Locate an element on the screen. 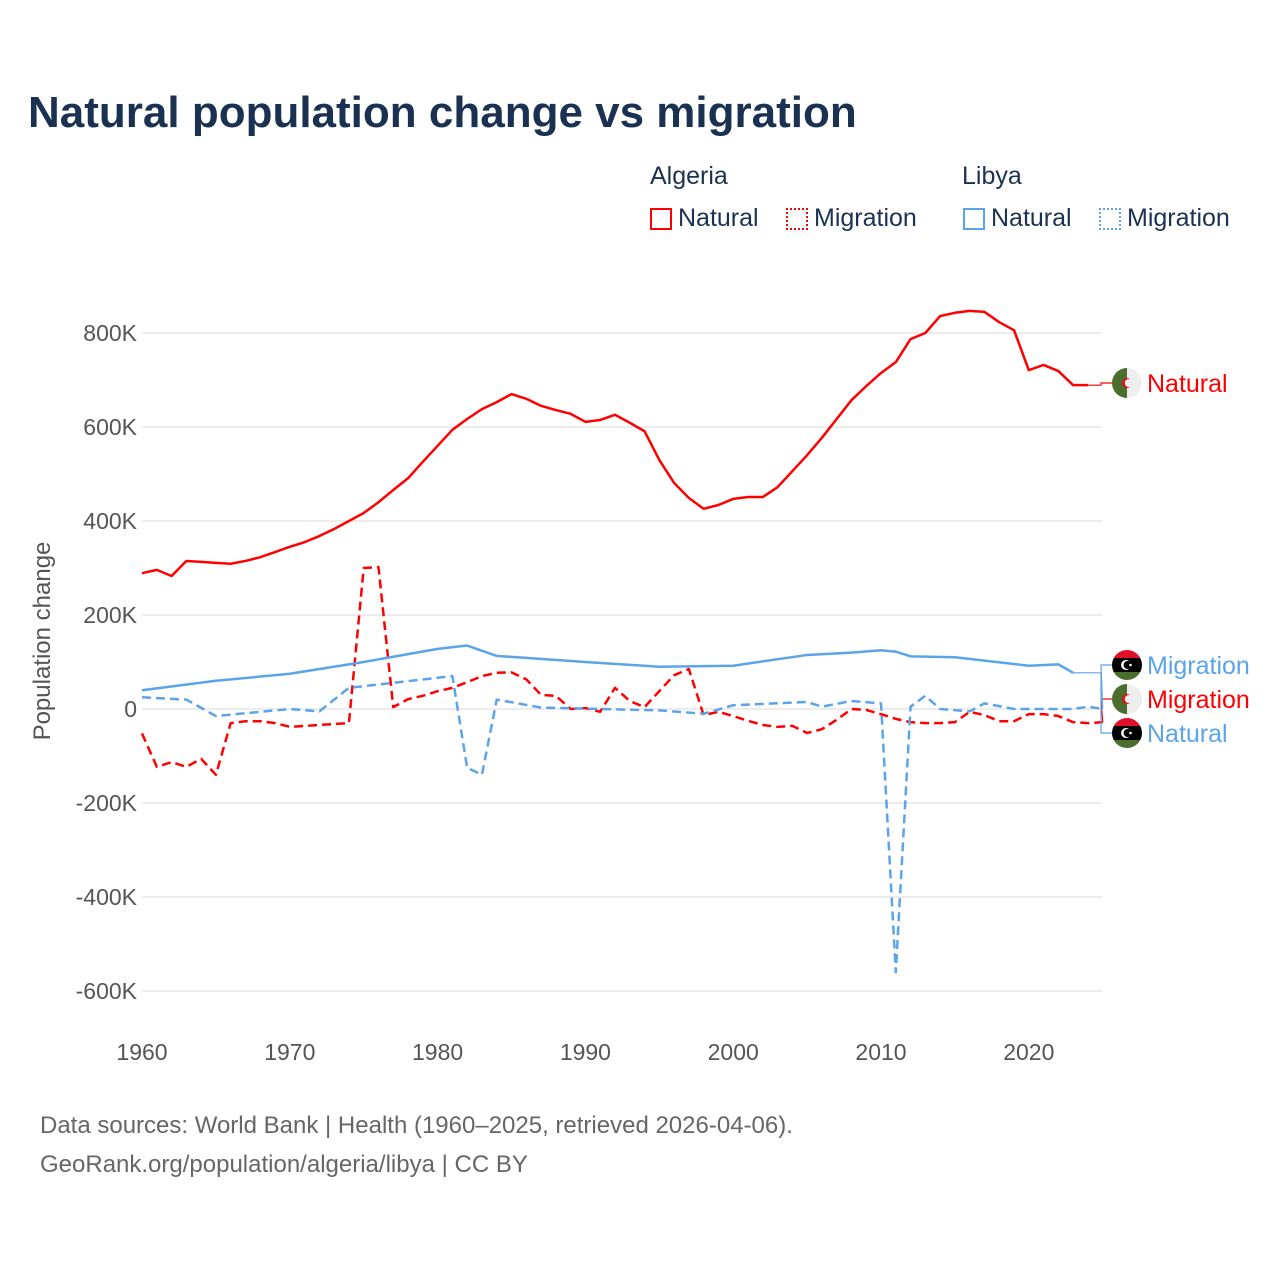  series-line-algeria-migration is located at coordinates (621, 671).